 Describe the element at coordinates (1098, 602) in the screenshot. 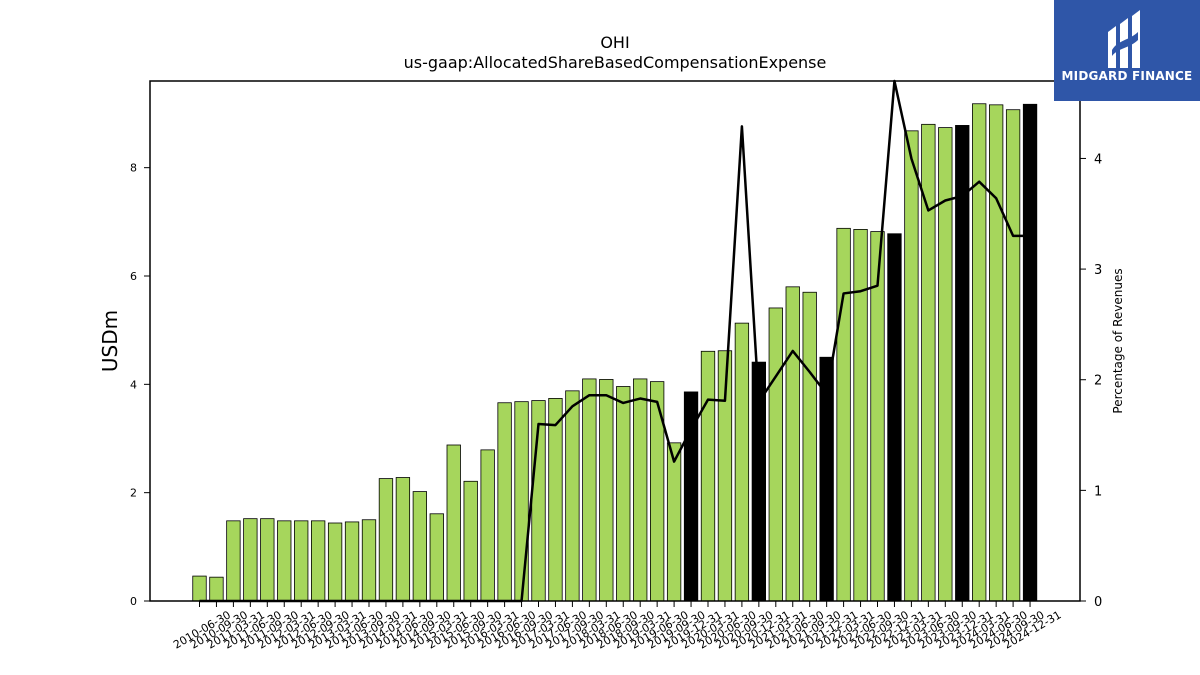

I see `y2-tick-label: 0` at that location.